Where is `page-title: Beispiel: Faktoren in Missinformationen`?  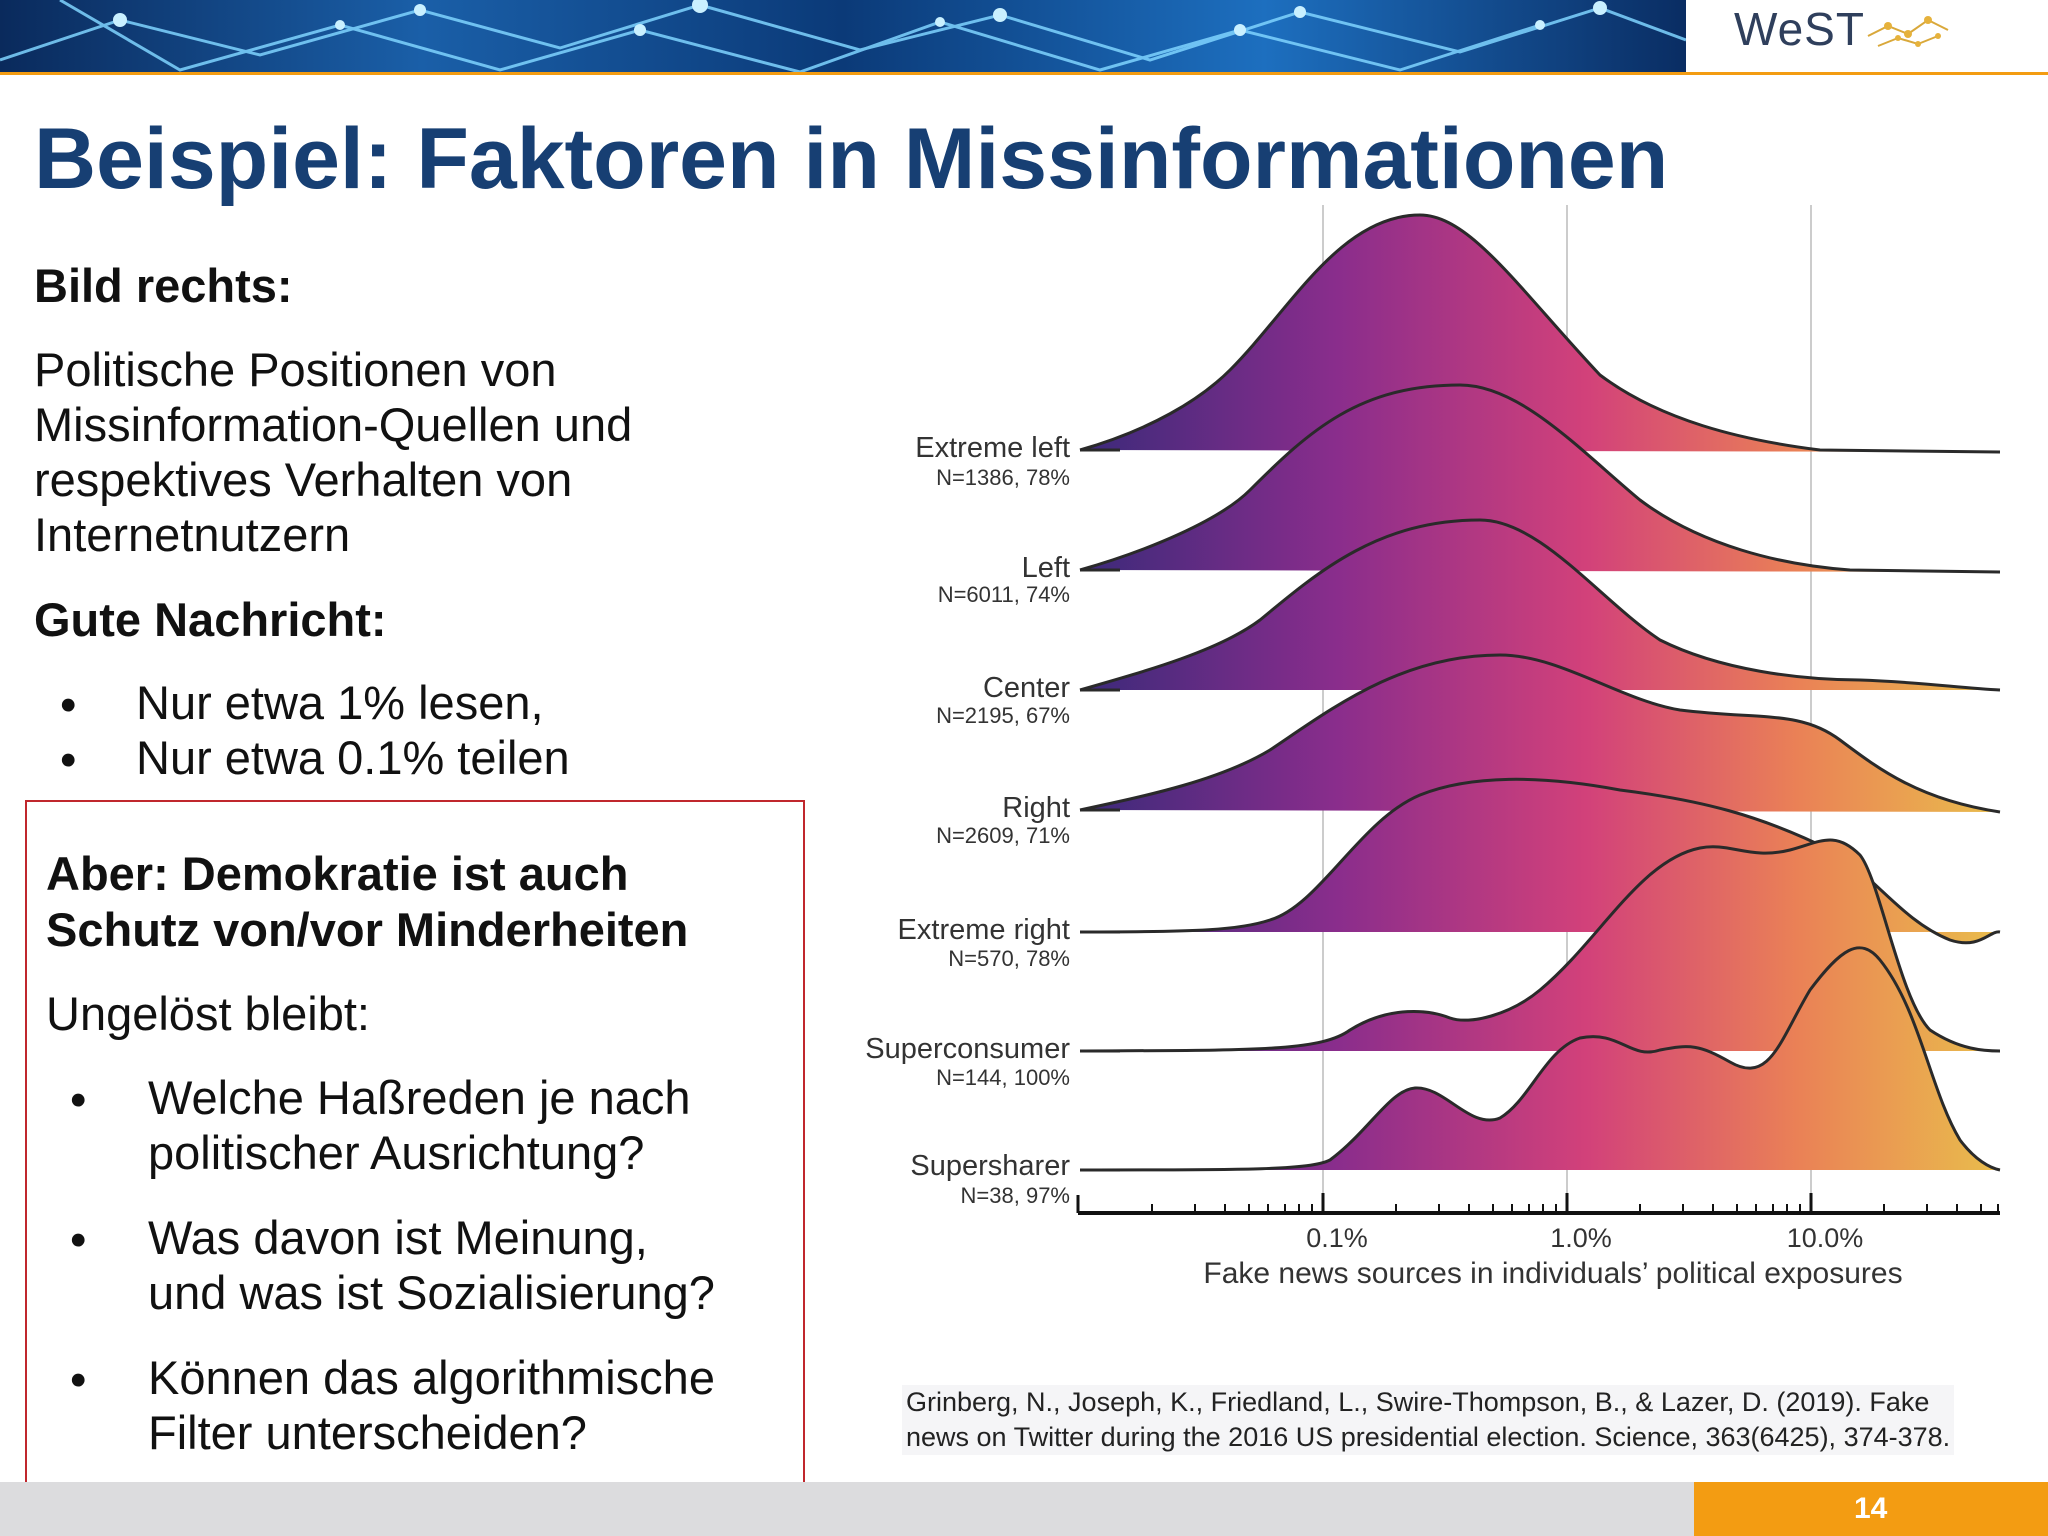
page-title: Beispiel: Faktoren in Missinformationen is located at coordinates (851, 159).